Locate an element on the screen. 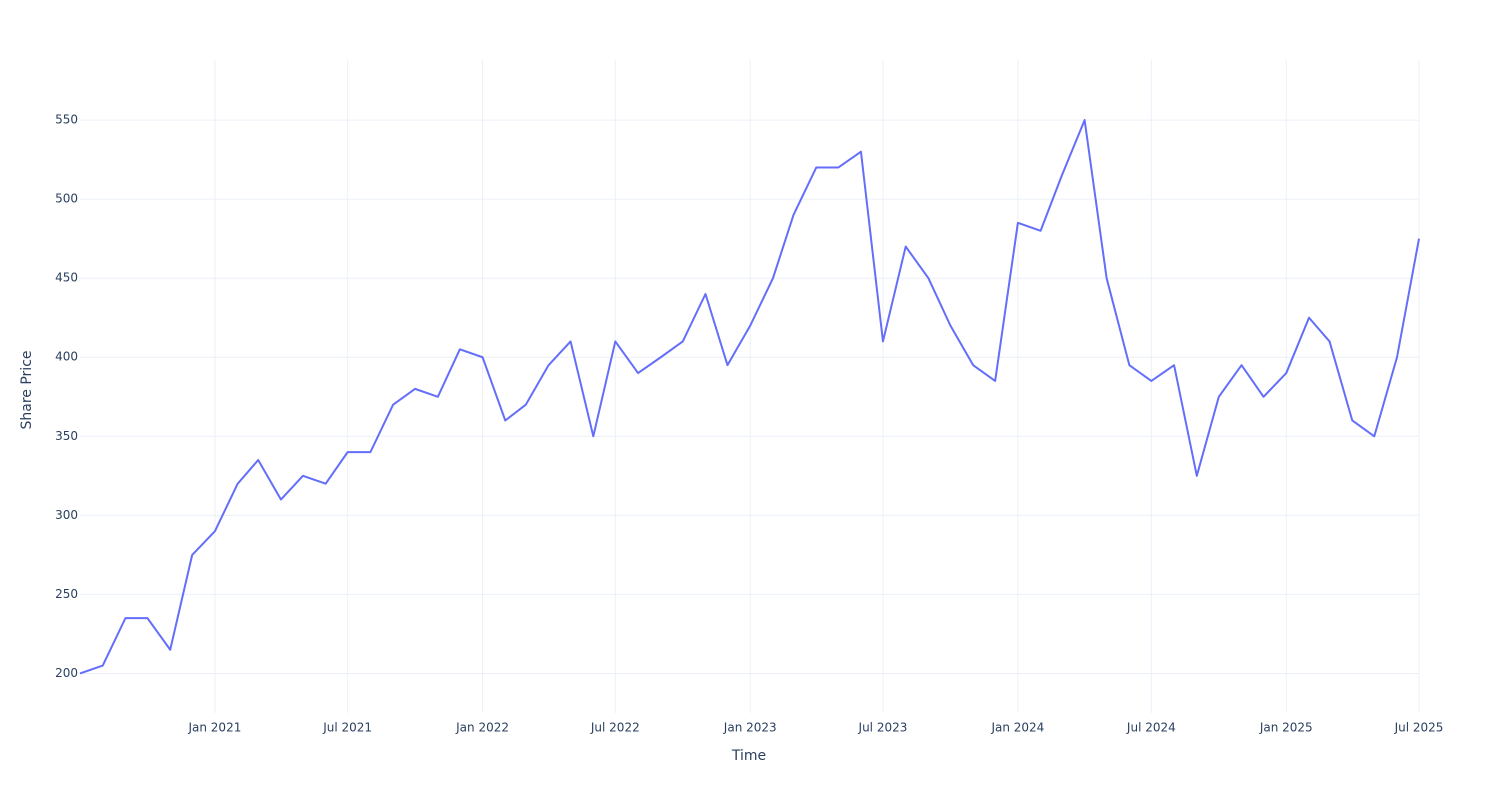 This screenshot has height=800, width=1500. y-tick-label: 300 is located at coordinates (66, 515).